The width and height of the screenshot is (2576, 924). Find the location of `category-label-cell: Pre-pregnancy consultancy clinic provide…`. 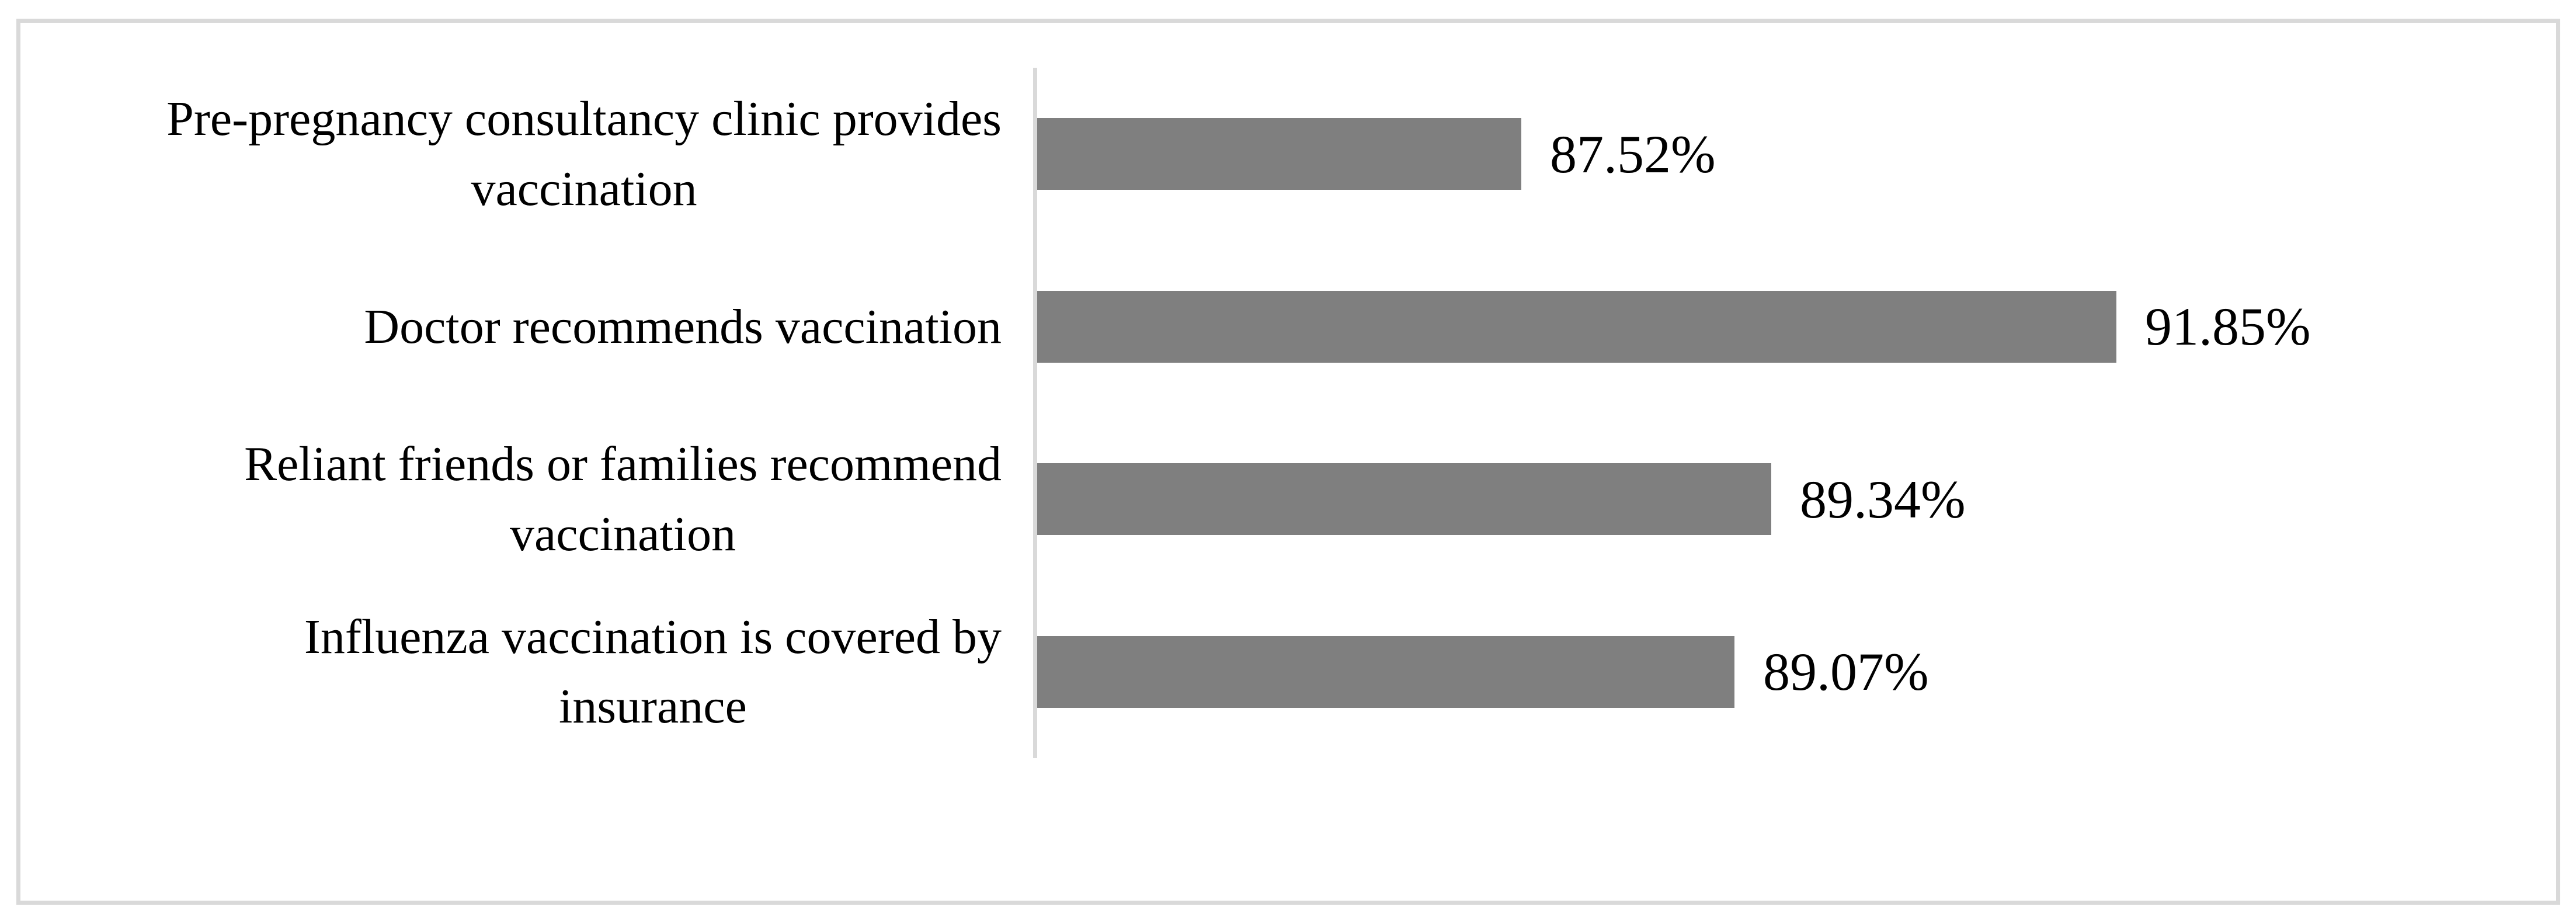

category-label-cell: Pre-pregnancy consultancy clinic provide… is located at coordinates (504, 154).